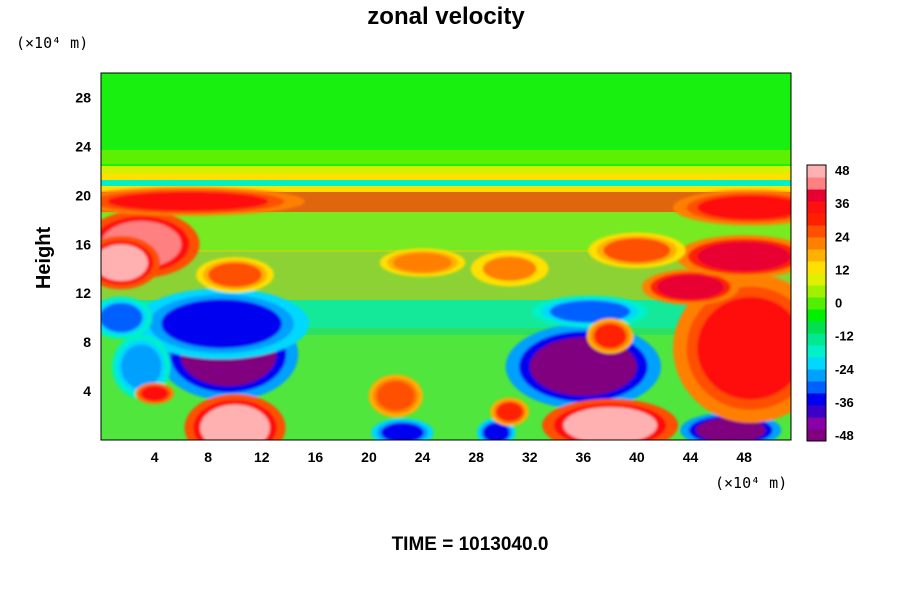 The image size is (900, 600). What do you see at coordinates (844, 402) in the screenshot?
I see `colorbar-tick-label: -36` at bounding box center [844, 402].